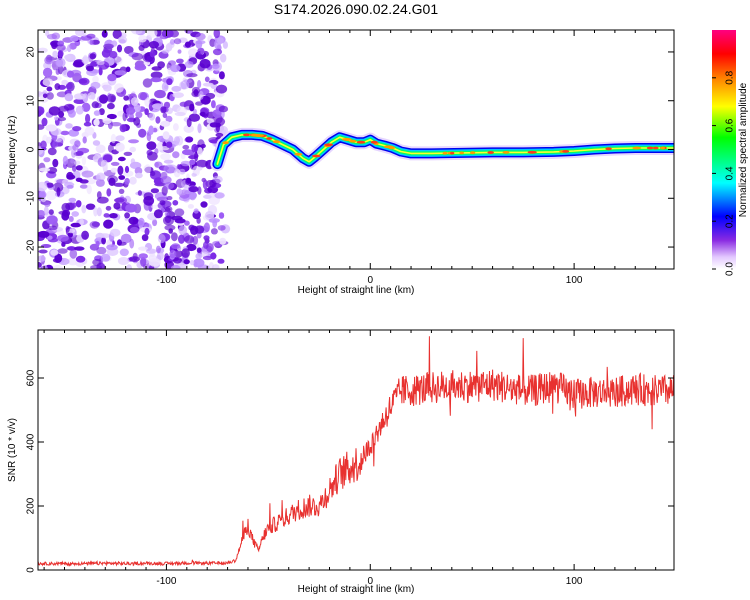  I want to click on colorbar-tick-label: 0.0, so click(730, 269).